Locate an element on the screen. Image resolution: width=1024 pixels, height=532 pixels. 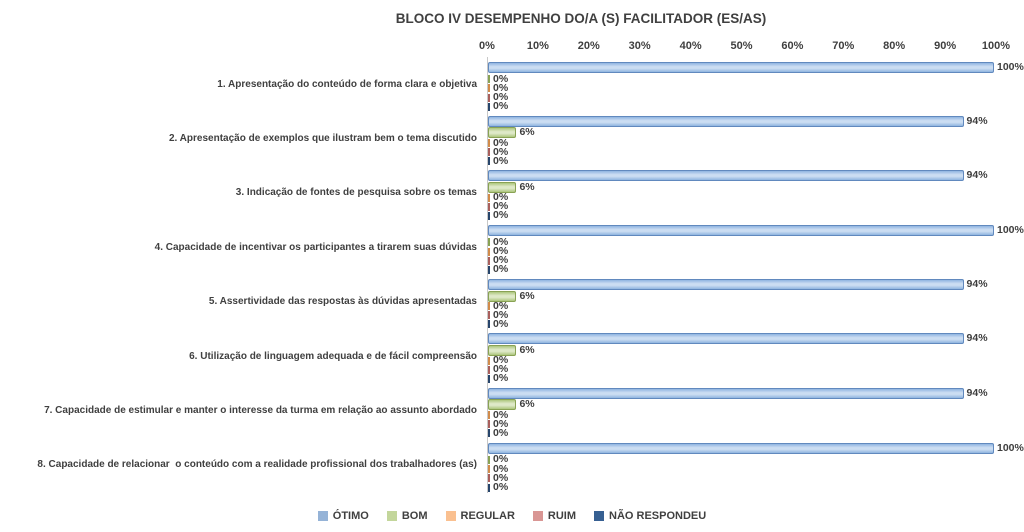
legend-label: RUIM is located at coordinates (562, 516).